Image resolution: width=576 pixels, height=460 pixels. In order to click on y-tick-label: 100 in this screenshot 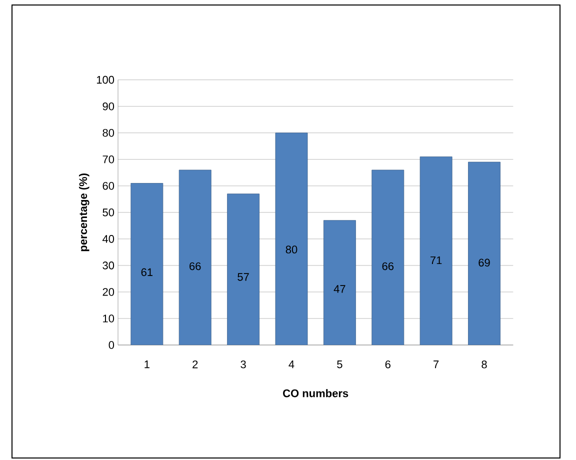, I will do `click(105, 80)`.